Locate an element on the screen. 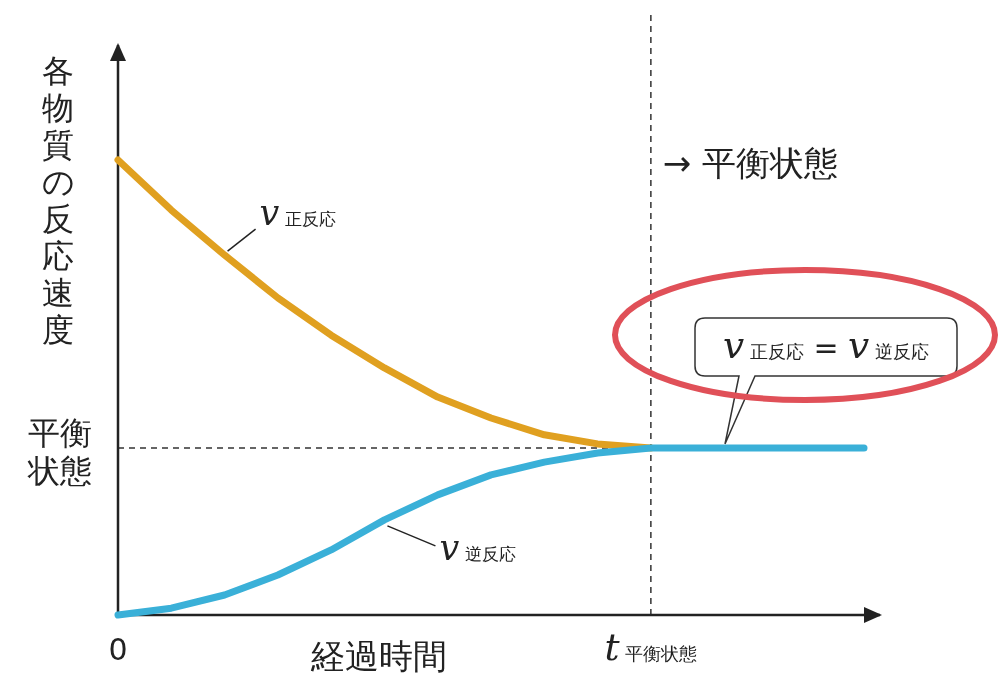 The image size is (1004, 690). y-axis-title: 各物質の反応速度 is located at coordinates (58, 200).